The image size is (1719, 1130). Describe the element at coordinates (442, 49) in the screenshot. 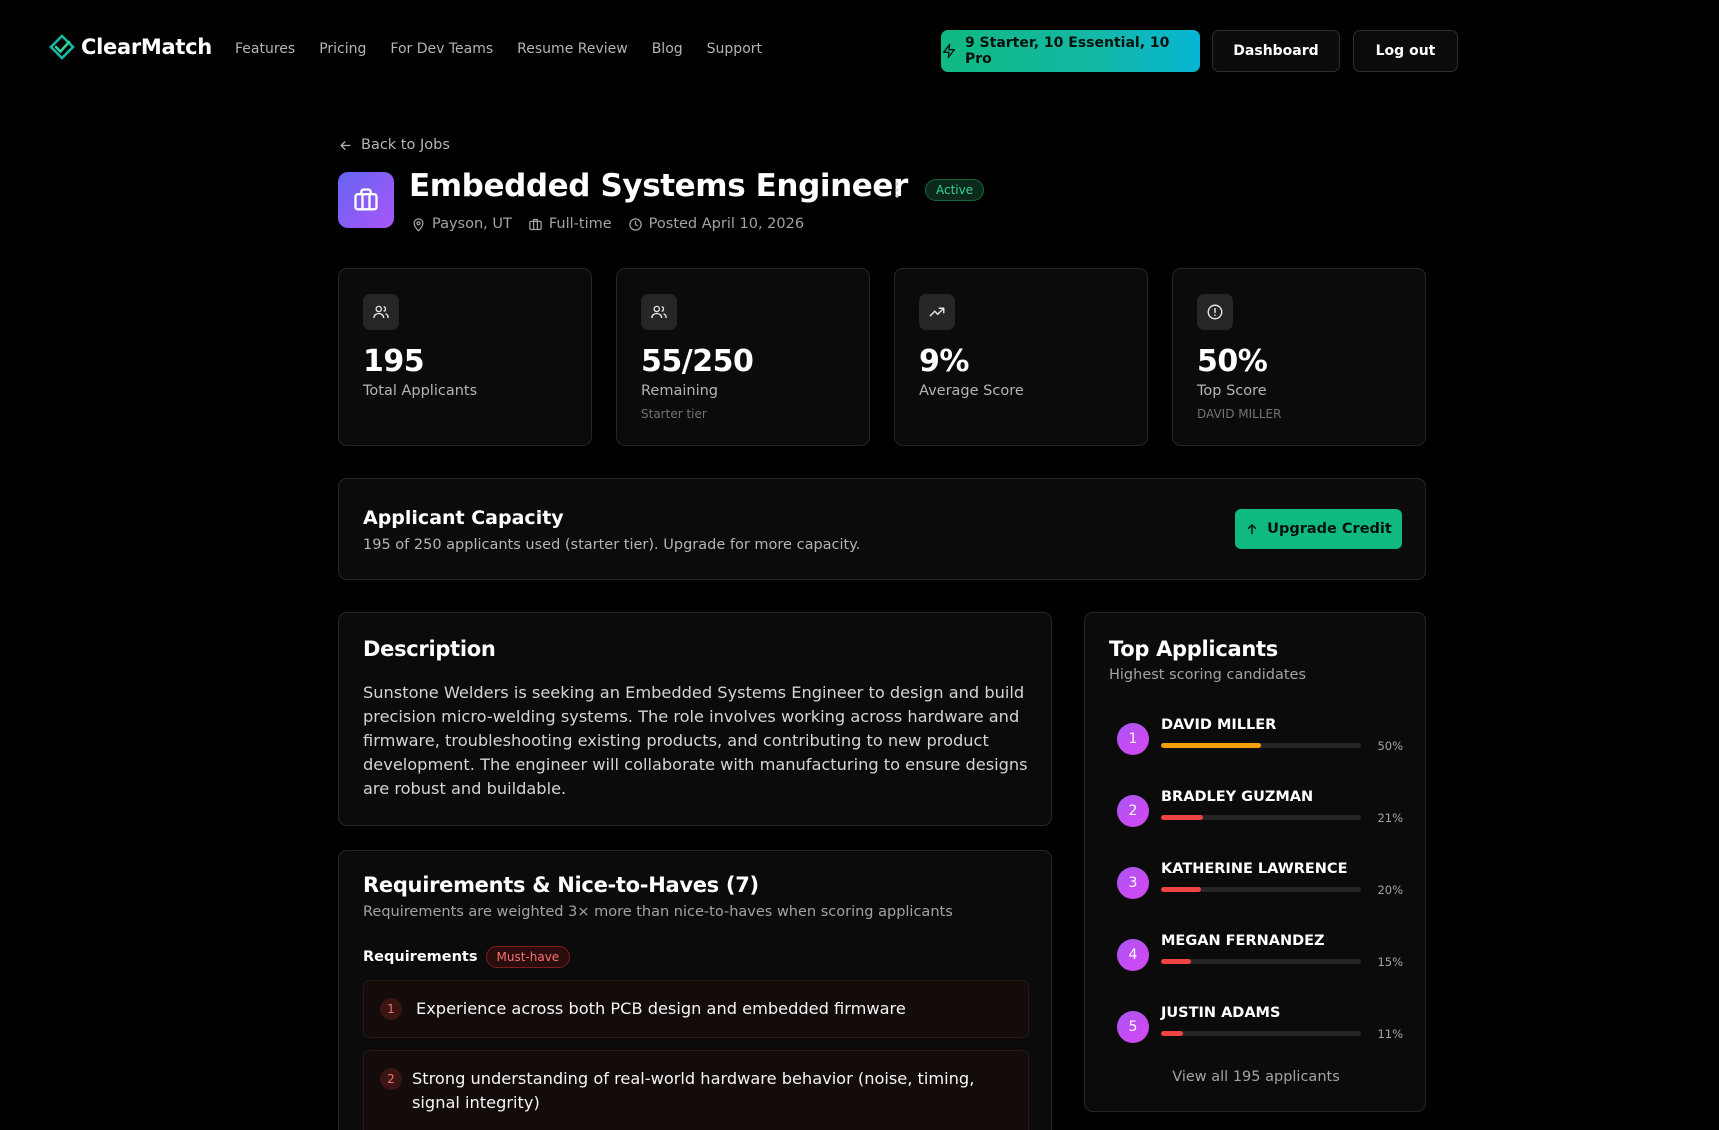

I see `nav-dev-teams: For Dev Teams` at that location.